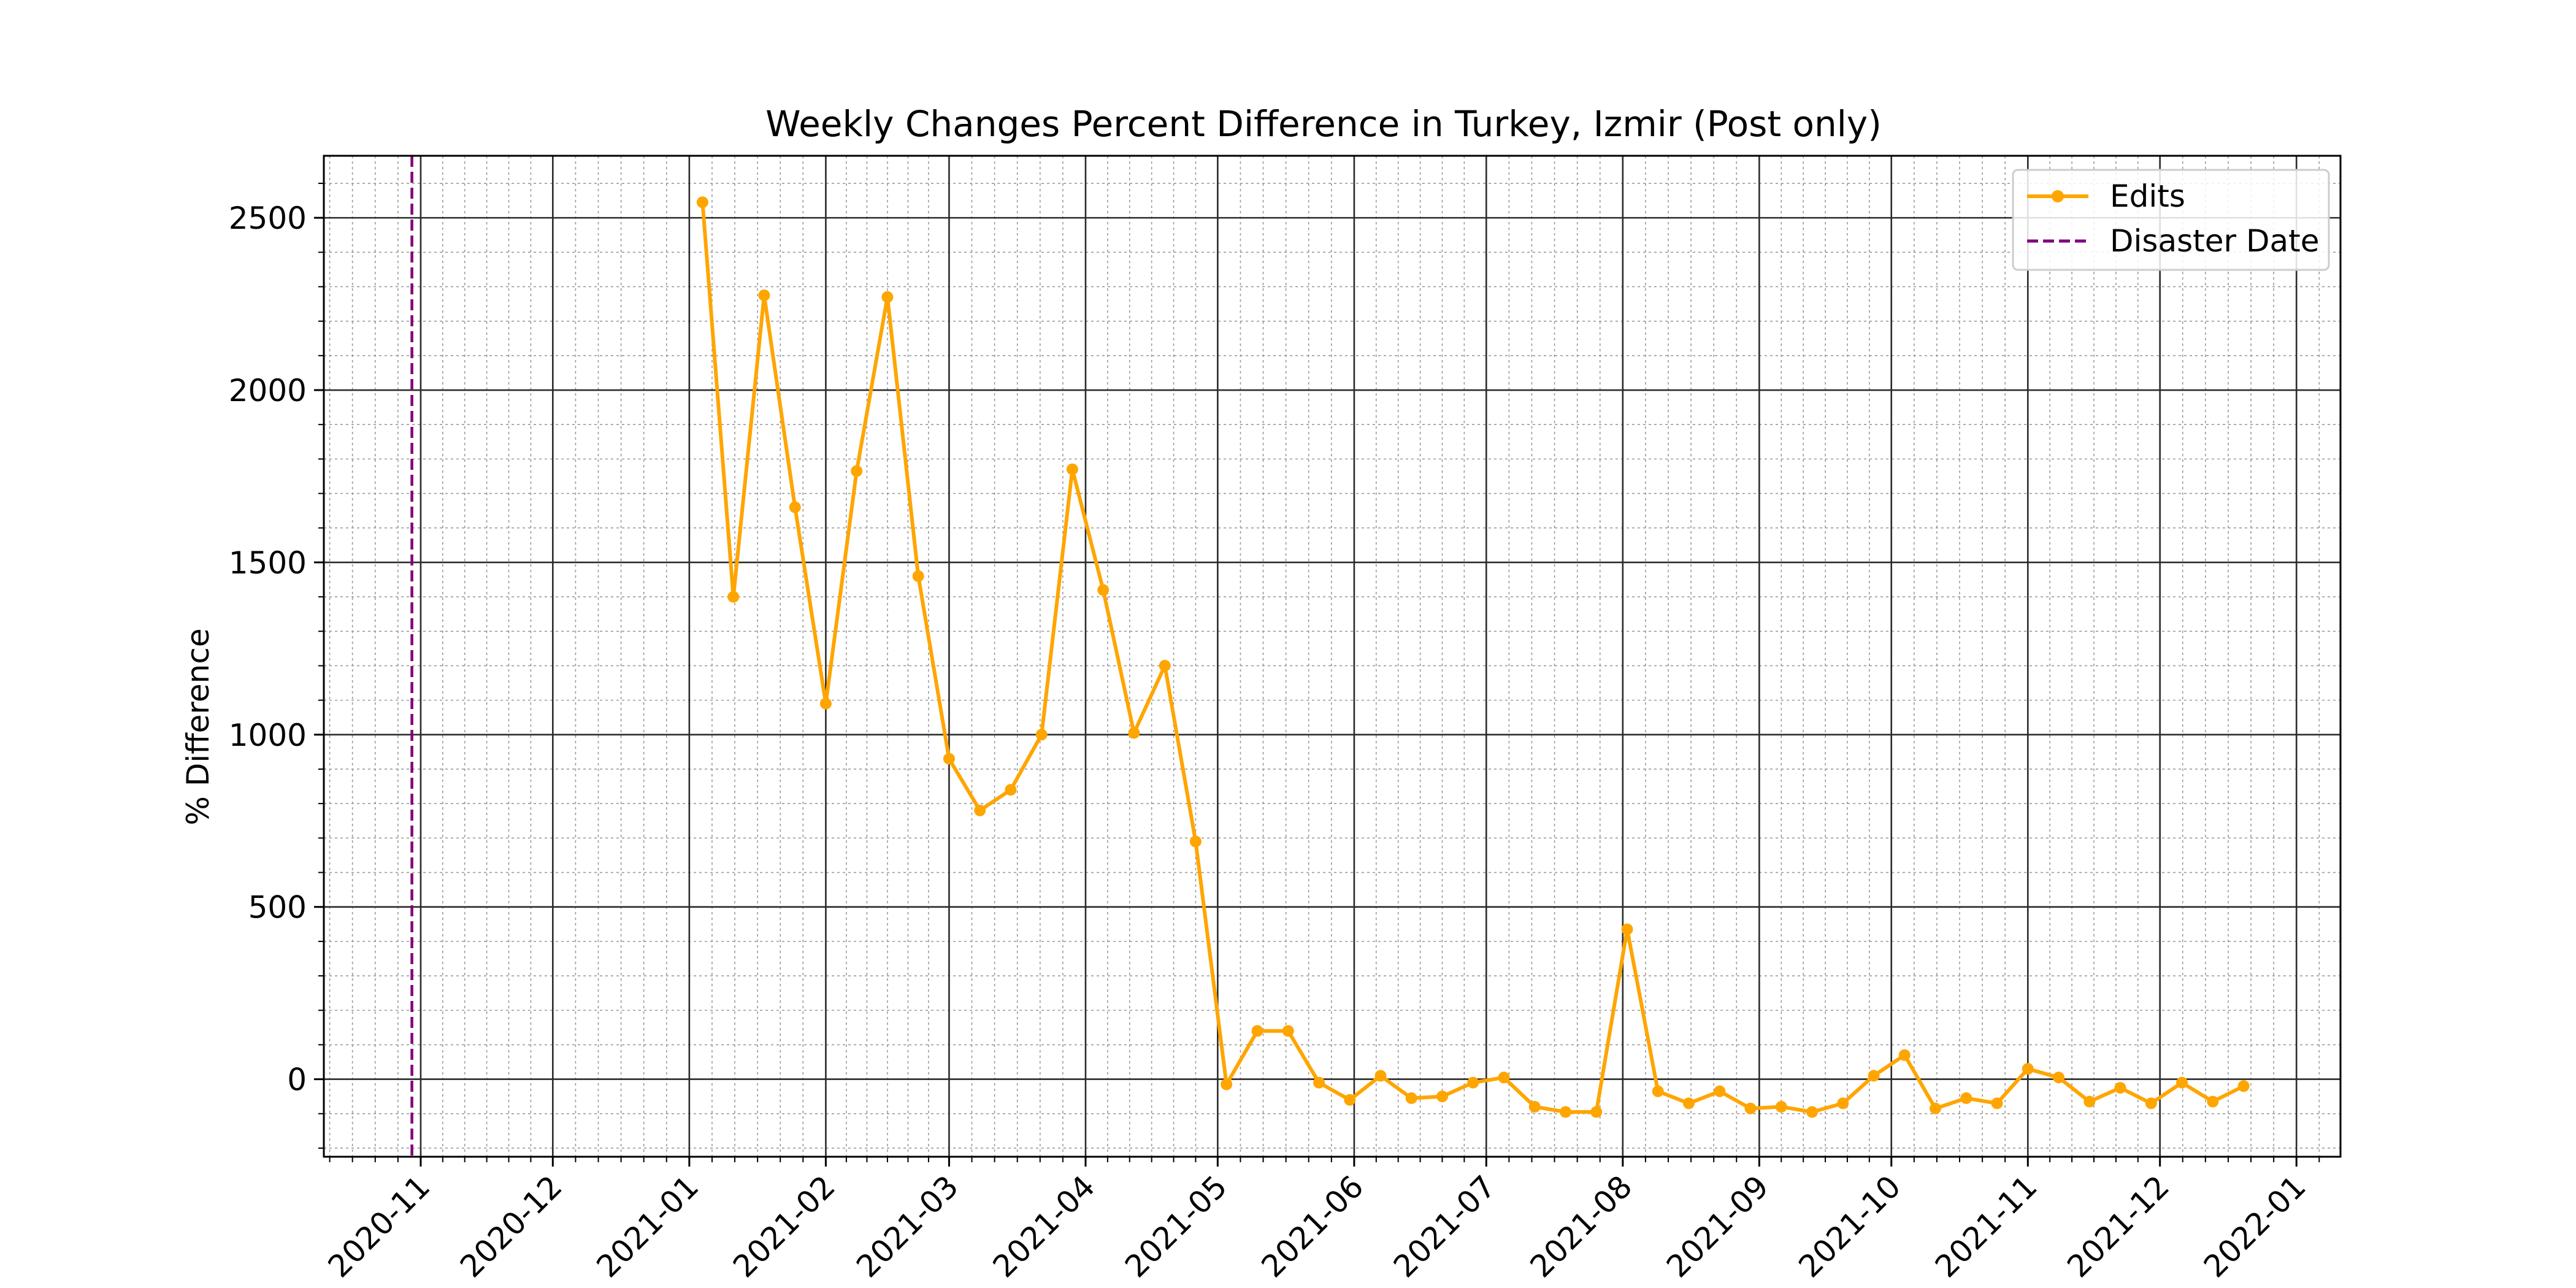  What do you see at coordinates (2214, 241) in the screenshot?
I see `legend-disaster-label: Disaster Date` at bounding box center [2214, 241].